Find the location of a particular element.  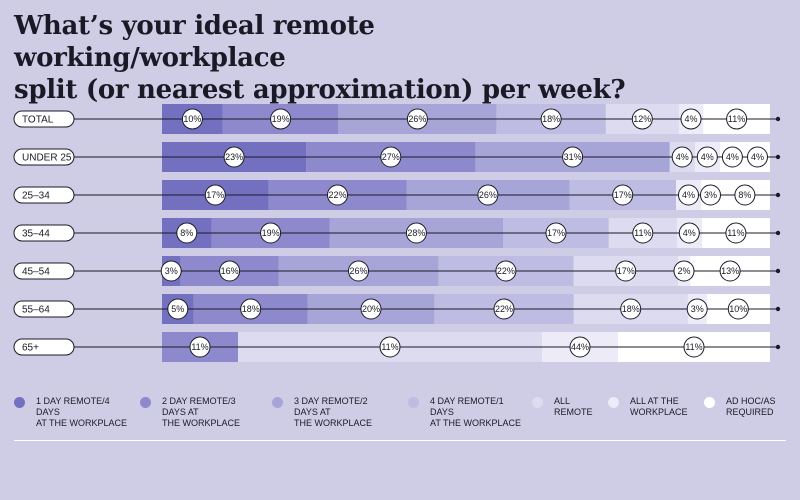

value-label-total-6: 4% is located at coordinates (690, 119).